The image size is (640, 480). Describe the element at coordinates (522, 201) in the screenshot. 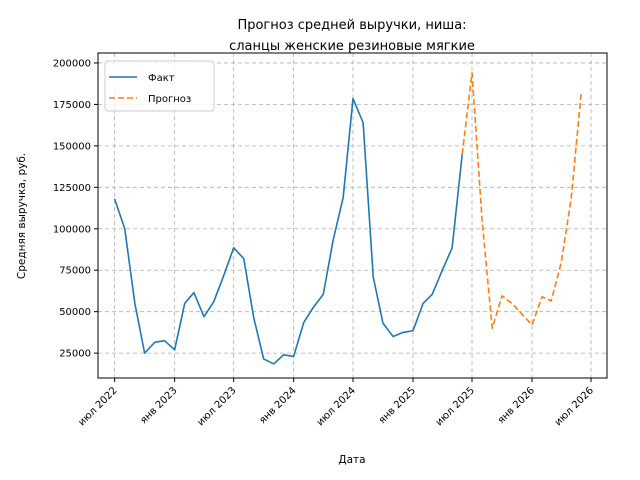

I see `series-line-forecast` at that location.